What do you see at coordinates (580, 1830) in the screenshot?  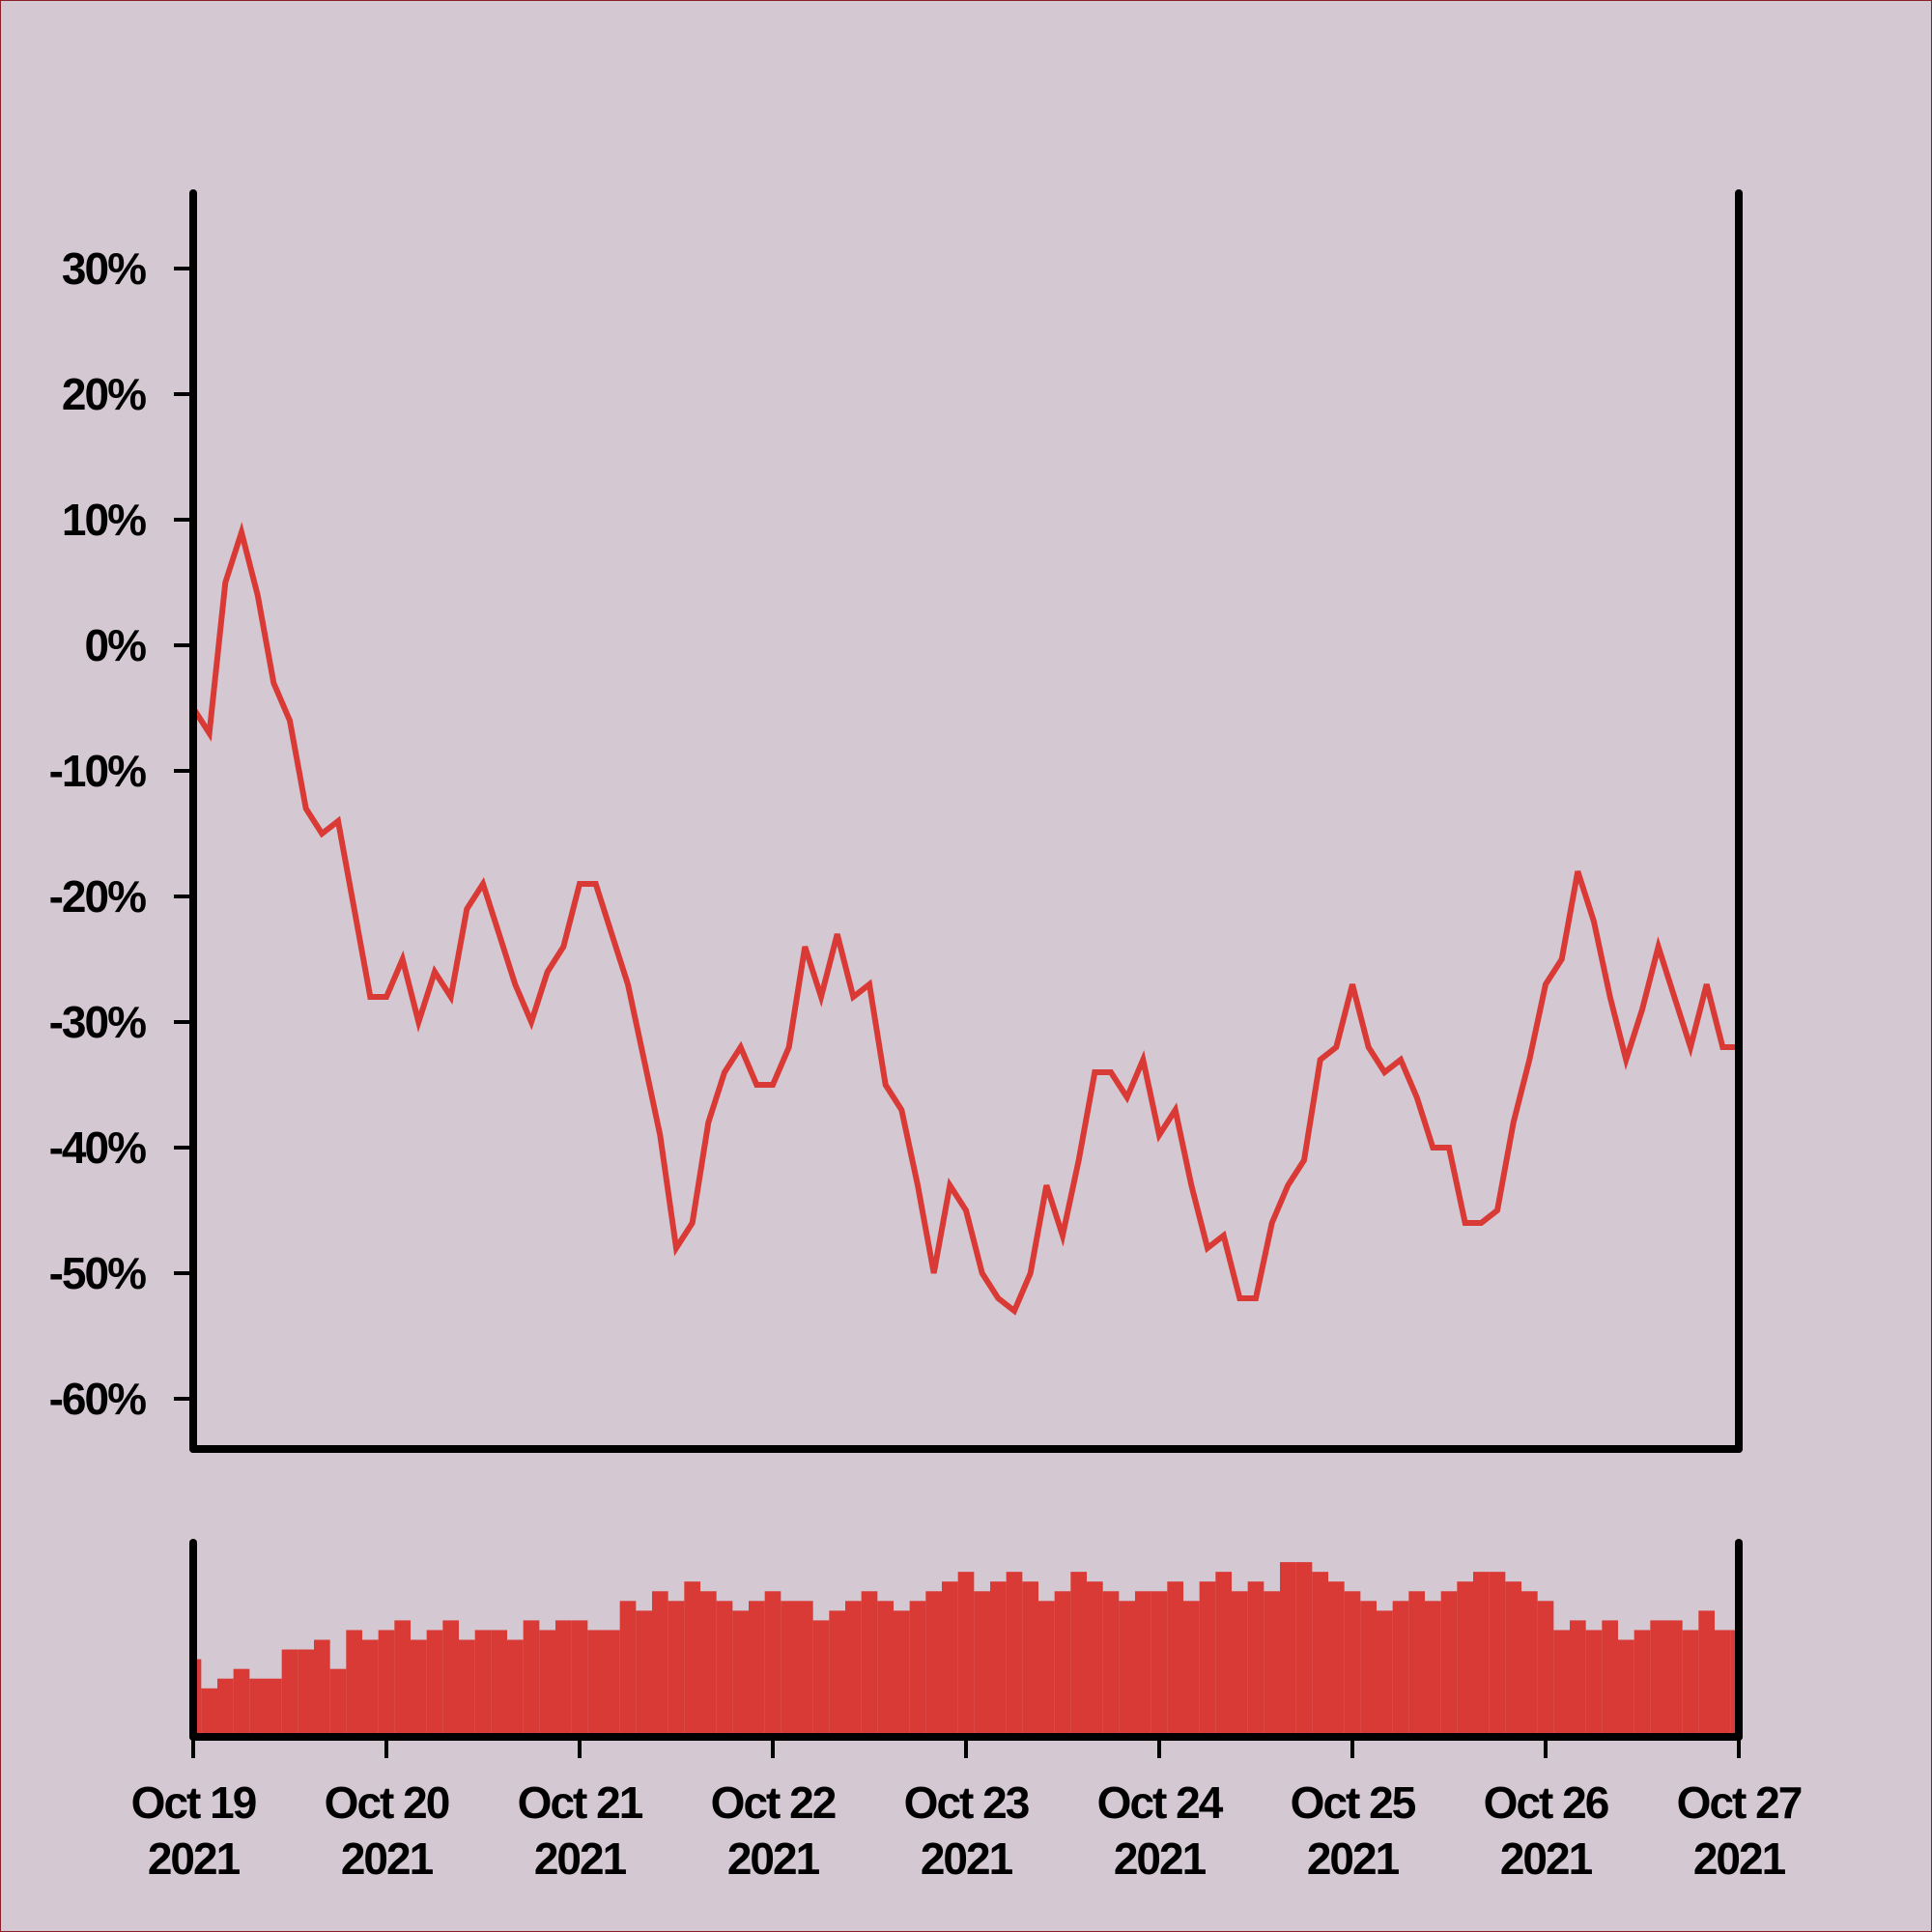 I see `x-tick-label: Oct 21 2021` at bounding box center [580, 1830].